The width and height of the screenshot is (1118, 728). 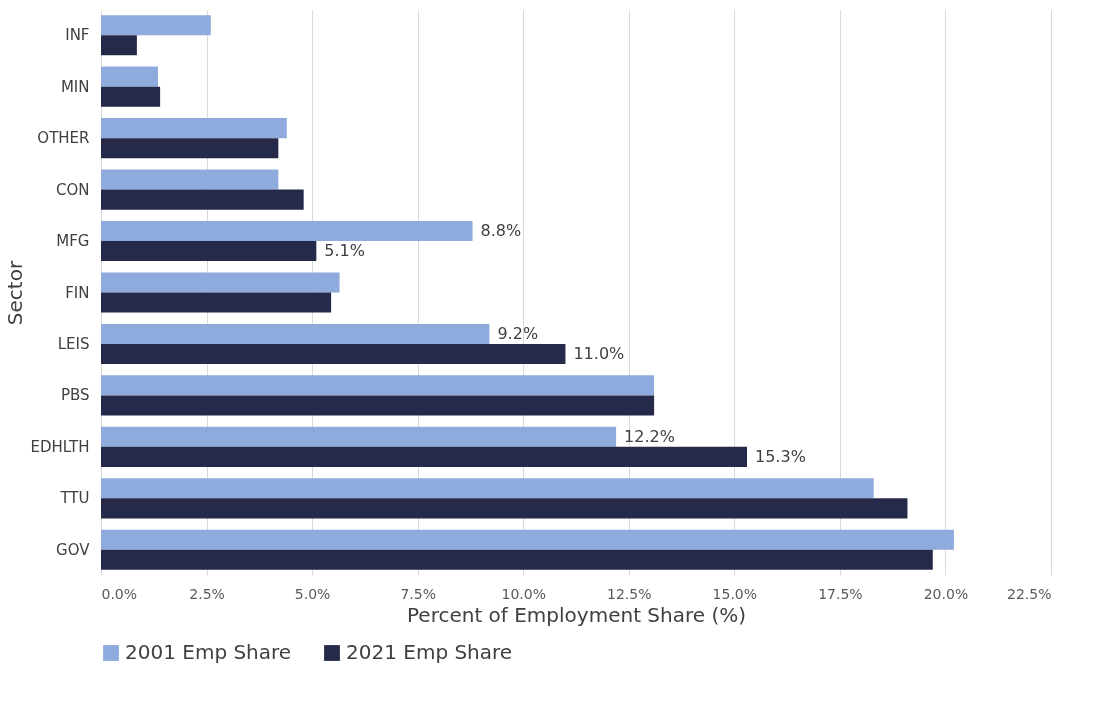 What do you see at coordinates (518, 333) in the screenshot?
I see `data-label: 9.2%` at bounding box center [518, 333].